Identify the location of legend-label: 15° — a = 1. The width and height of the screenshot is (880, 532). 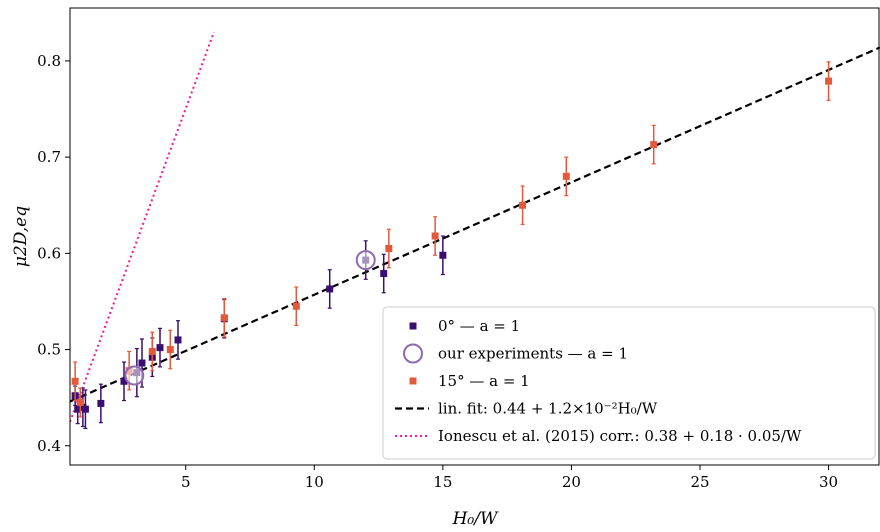
(484, 381).